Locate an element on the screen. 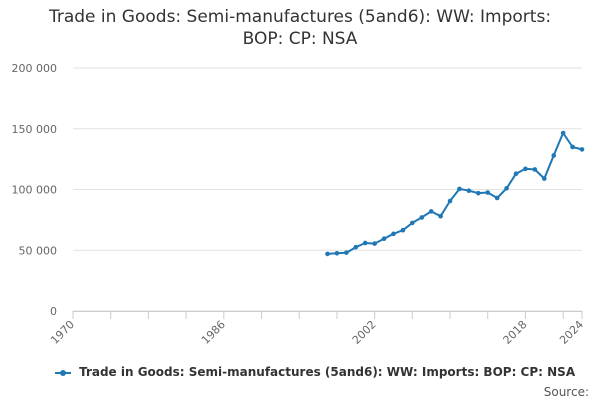 This screenshot has width=600, height=400. source-label: Source: is located at coordinates (566, 392).